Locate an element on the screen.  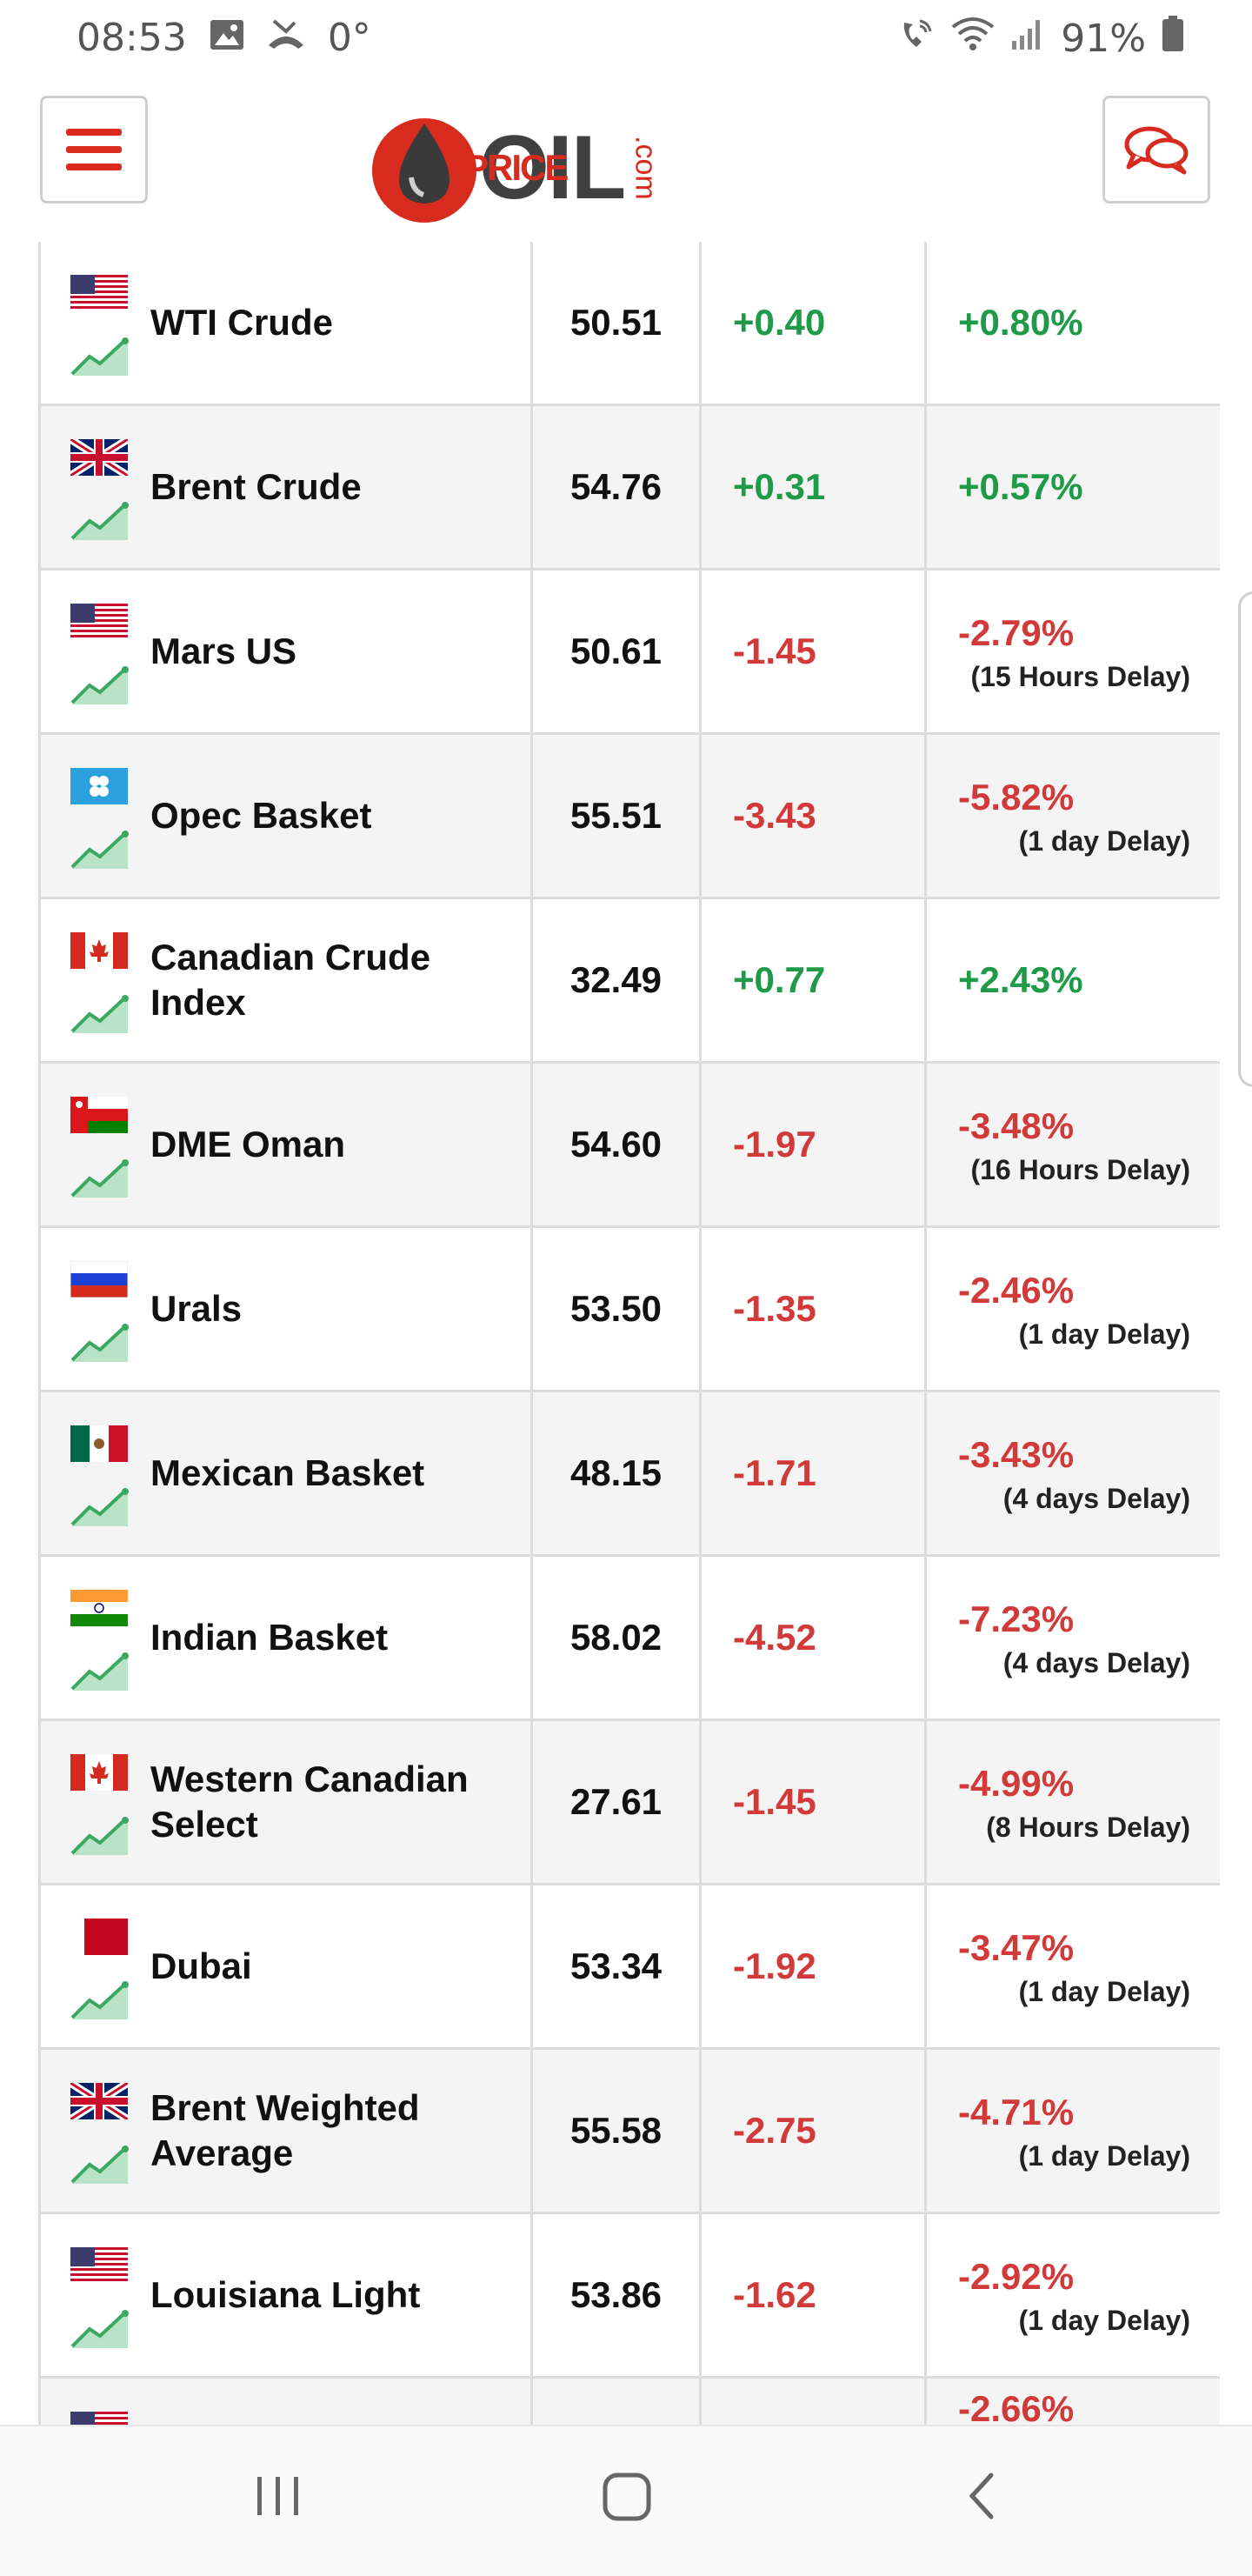
percent-change-value: +0.57% is located at coordinates (1021, 486).